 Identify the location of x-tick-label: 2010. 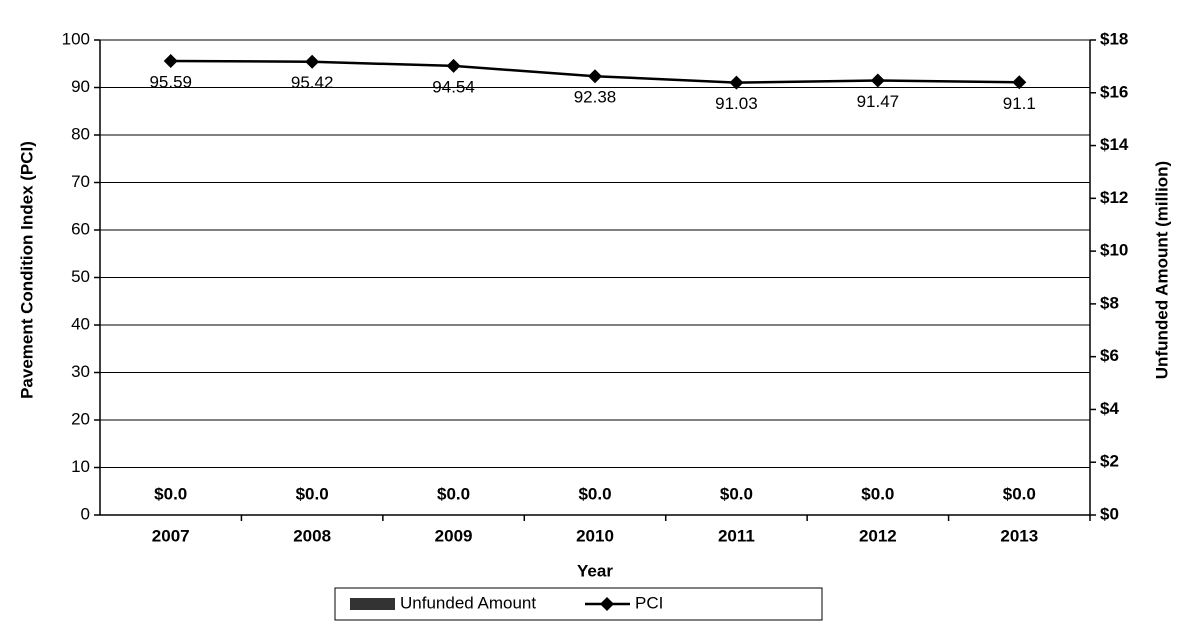
(595, 535).